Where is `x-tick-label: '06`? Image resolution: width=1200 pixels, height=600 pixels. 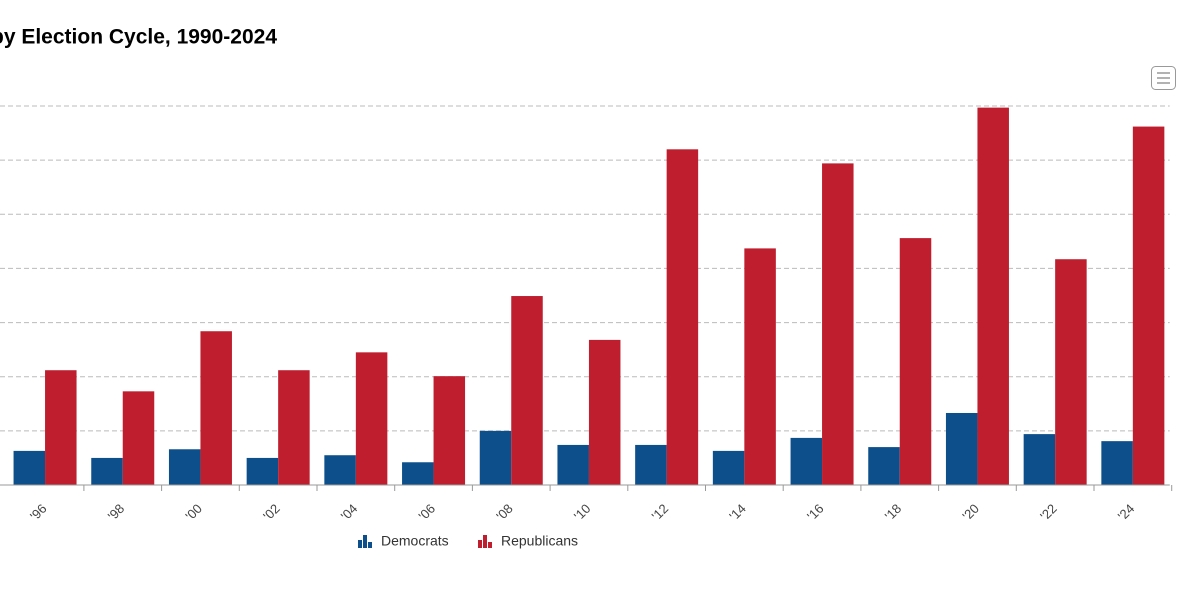
x-tick-label: '06 is located at coordinates (427, 512).